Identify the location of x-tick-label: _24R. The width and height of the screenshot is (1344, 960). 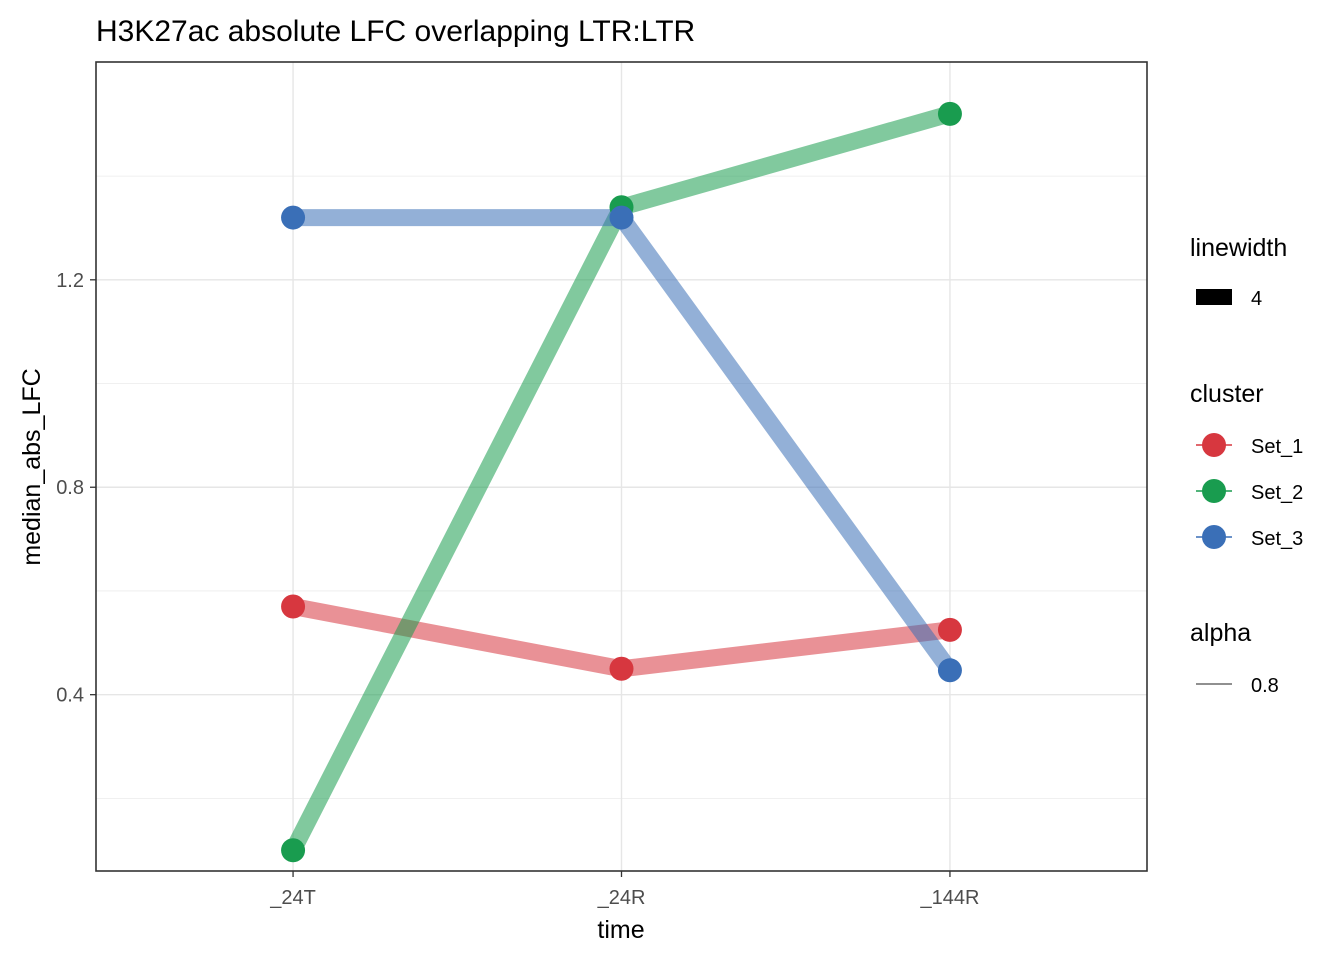
(621, 898).